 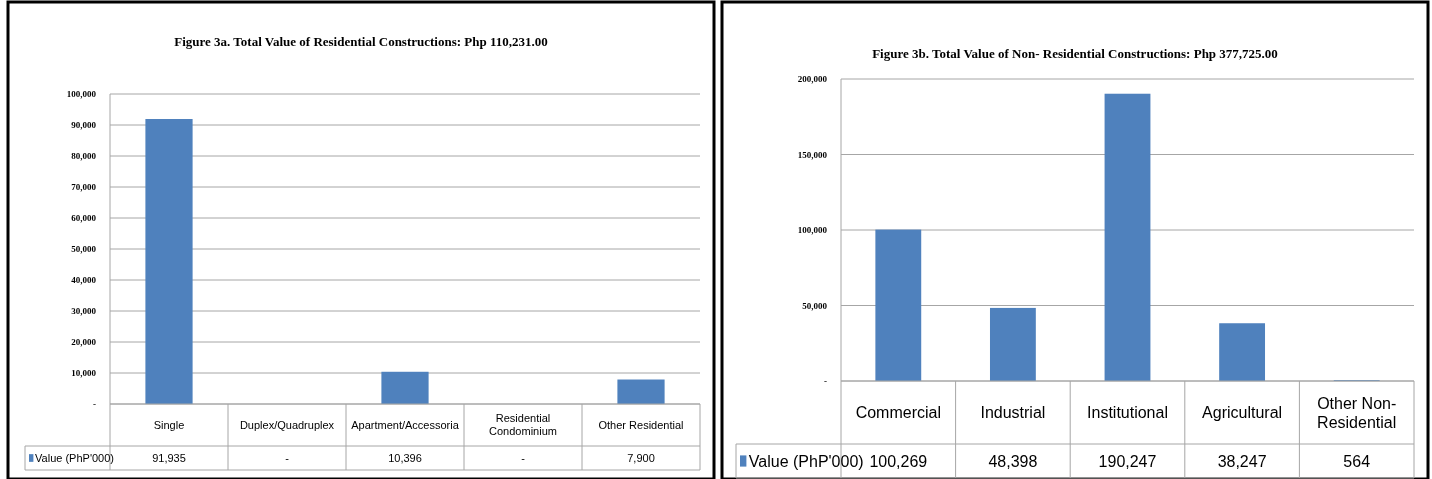 What do you see at coordinates (84, 218) in the screenshot?
I see `y-tick-label: 60,000` at bounding box center [84, 218].